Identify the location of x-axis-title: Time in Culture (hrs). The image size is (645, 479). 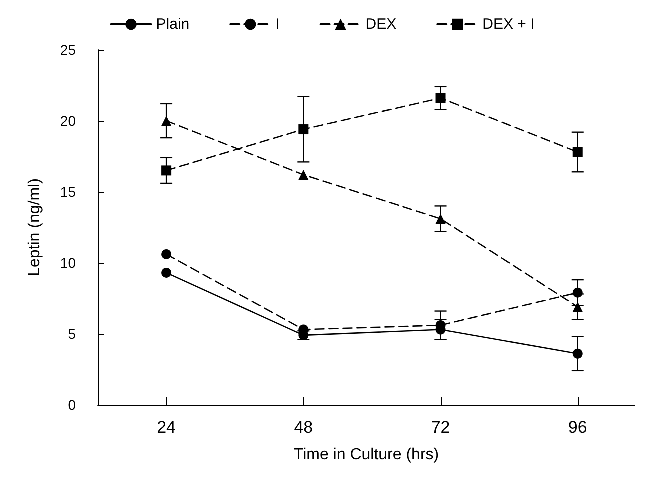
(367, 455).